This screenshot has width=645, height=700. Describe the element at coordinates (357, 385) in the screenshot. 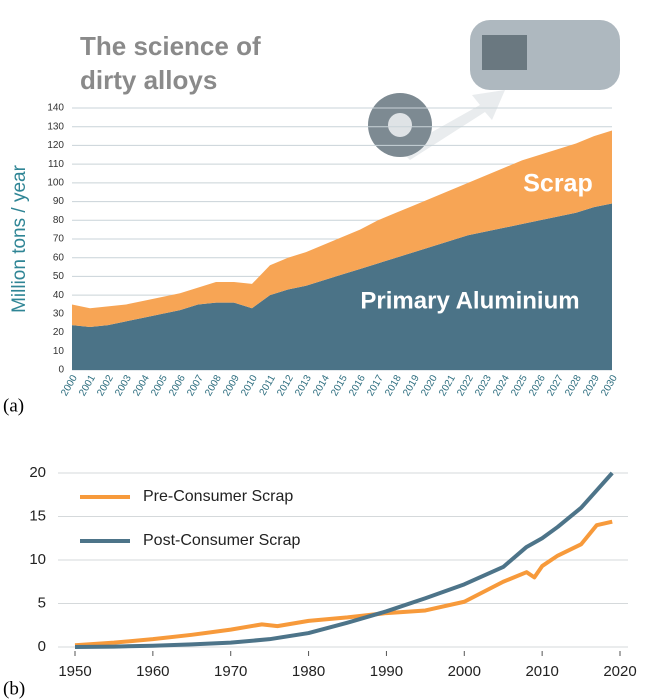

I see `x-tick-label: 2016` at that location.